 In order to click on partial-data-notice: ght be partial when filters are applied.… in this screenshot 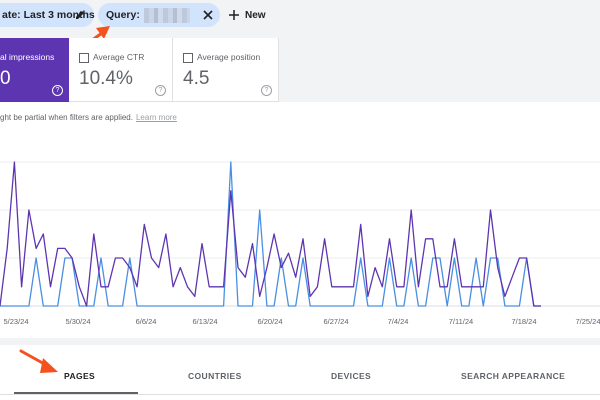, I will do `click(88, 117)`.